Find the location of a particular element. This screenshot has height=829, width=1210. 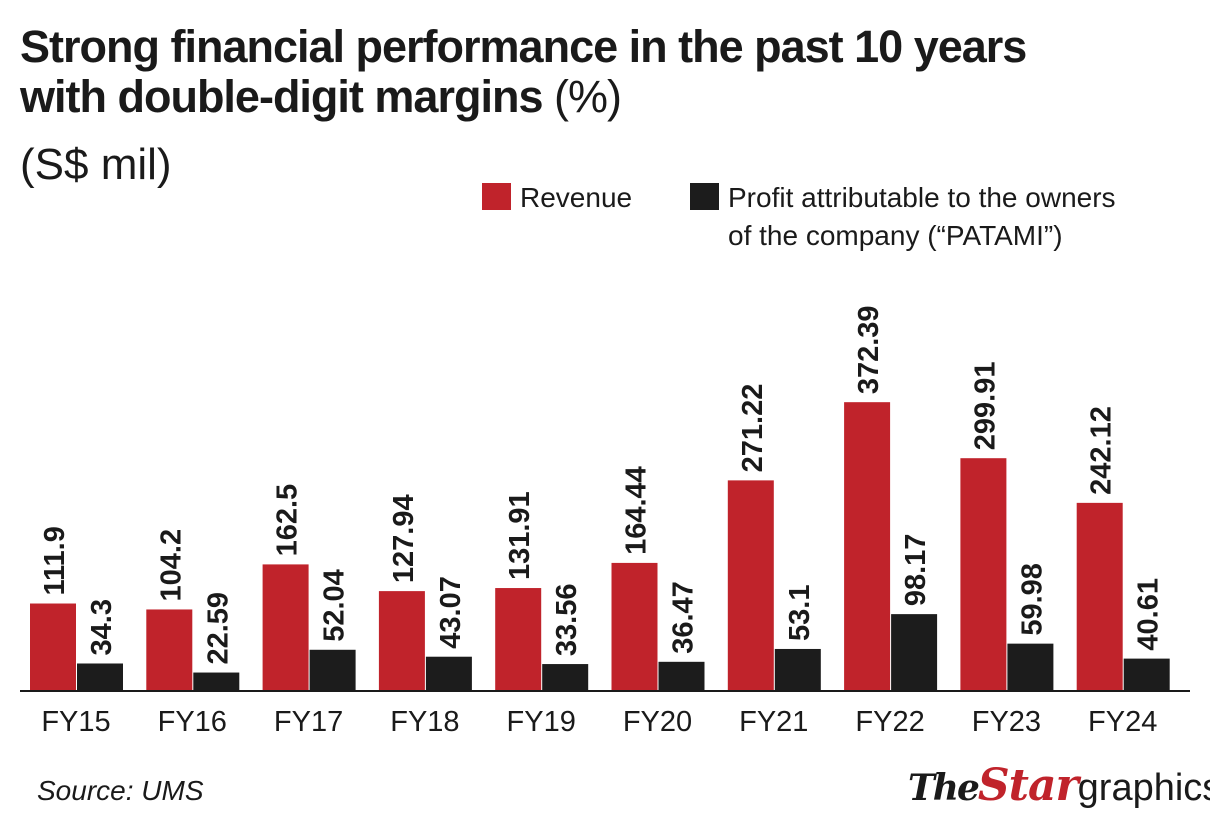

bar-revenue-fy20 is located at coordinates (634, 626).